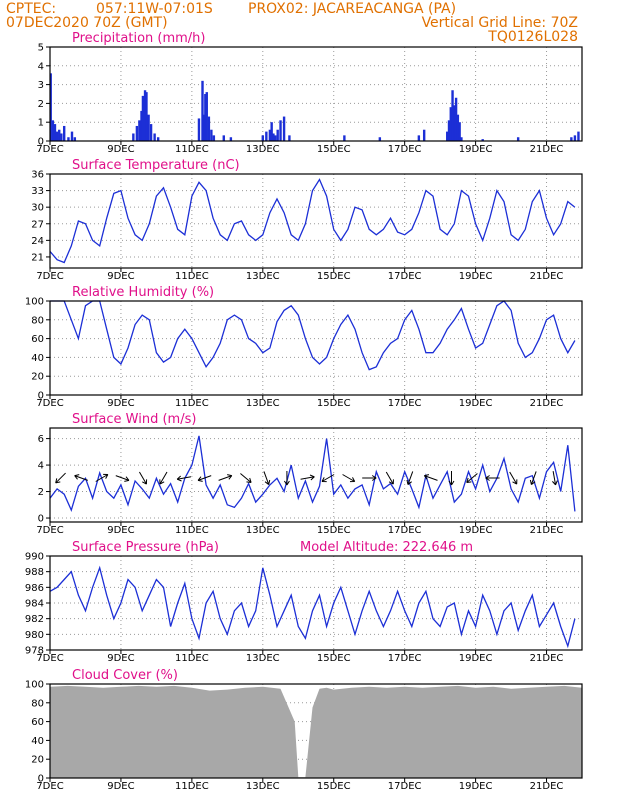 The image size is (618, 804). I want to click on y-tick-label: 984, so click(34, 604).